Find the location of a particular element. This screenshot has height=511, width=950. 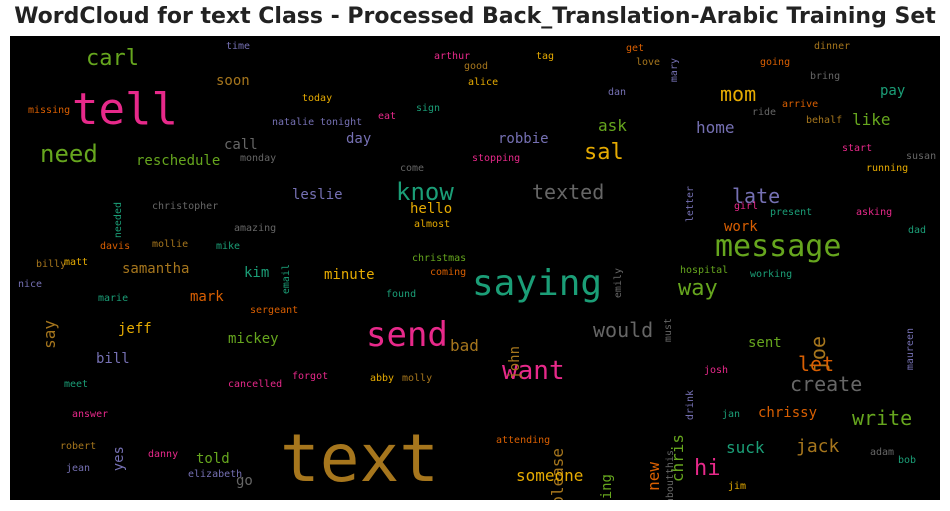

word-tonight: tonight is located at coordinates (341, 122).